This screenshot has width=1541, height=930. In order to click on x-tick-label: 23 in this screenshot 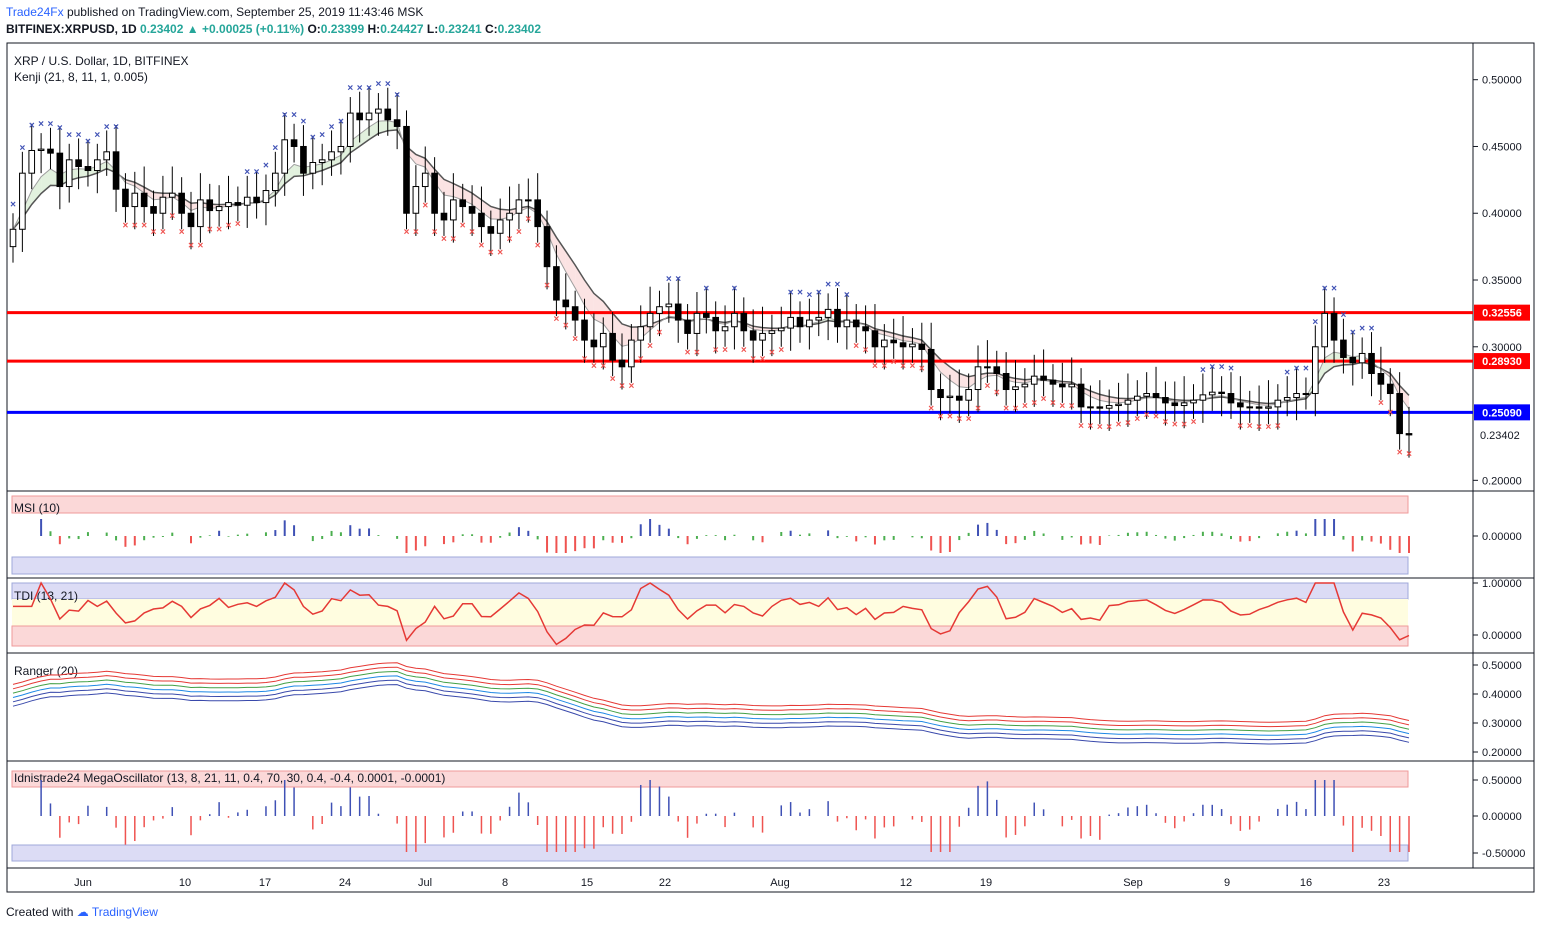, I will do `click(1384, 883)`.